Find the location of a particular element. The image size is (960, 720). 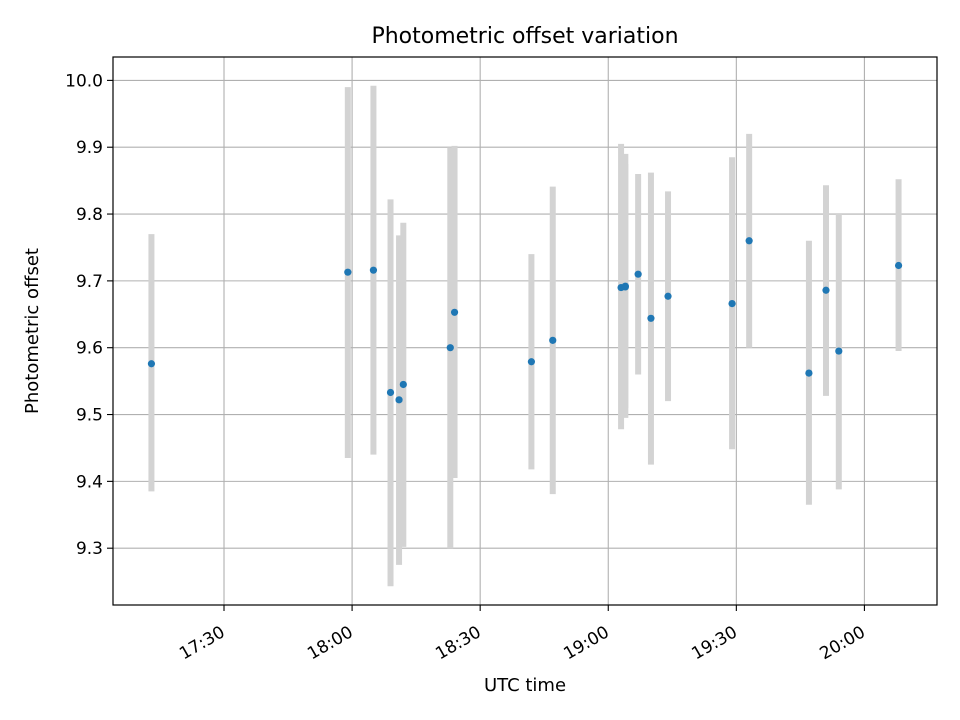

y-tick-label: 9.8 is located at coordinates (89, 215).